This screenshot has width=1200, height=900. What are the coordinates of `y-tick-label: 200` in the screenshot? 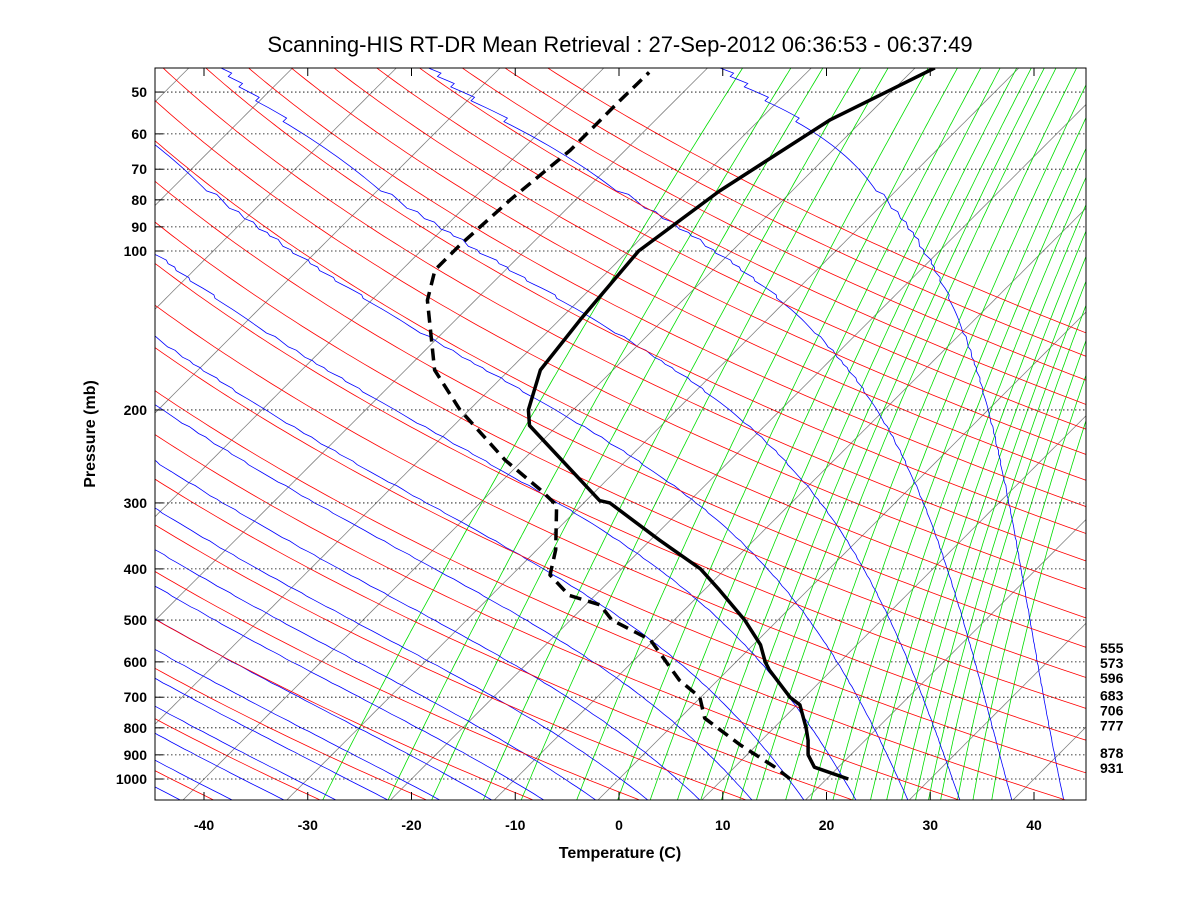 It's located at (136, 410).